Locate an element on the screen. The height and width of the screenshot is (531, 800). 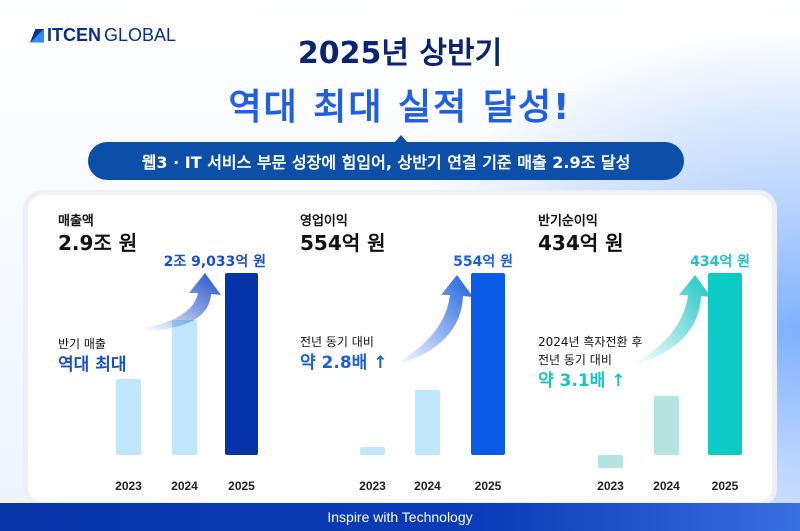
chart-headline-value: 2.9조 원 is located at coordinates (98, 243).